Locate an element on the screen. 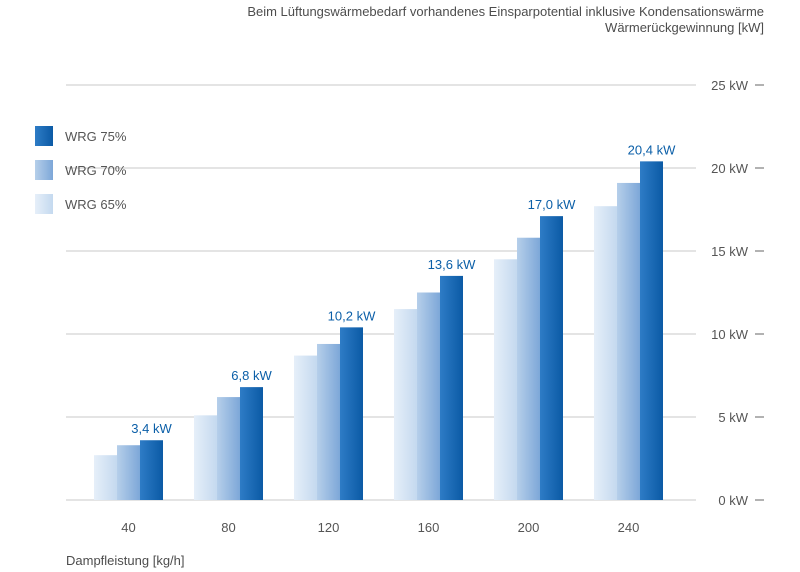  x-tick-label: 40 is located at coordinates (128, 527).